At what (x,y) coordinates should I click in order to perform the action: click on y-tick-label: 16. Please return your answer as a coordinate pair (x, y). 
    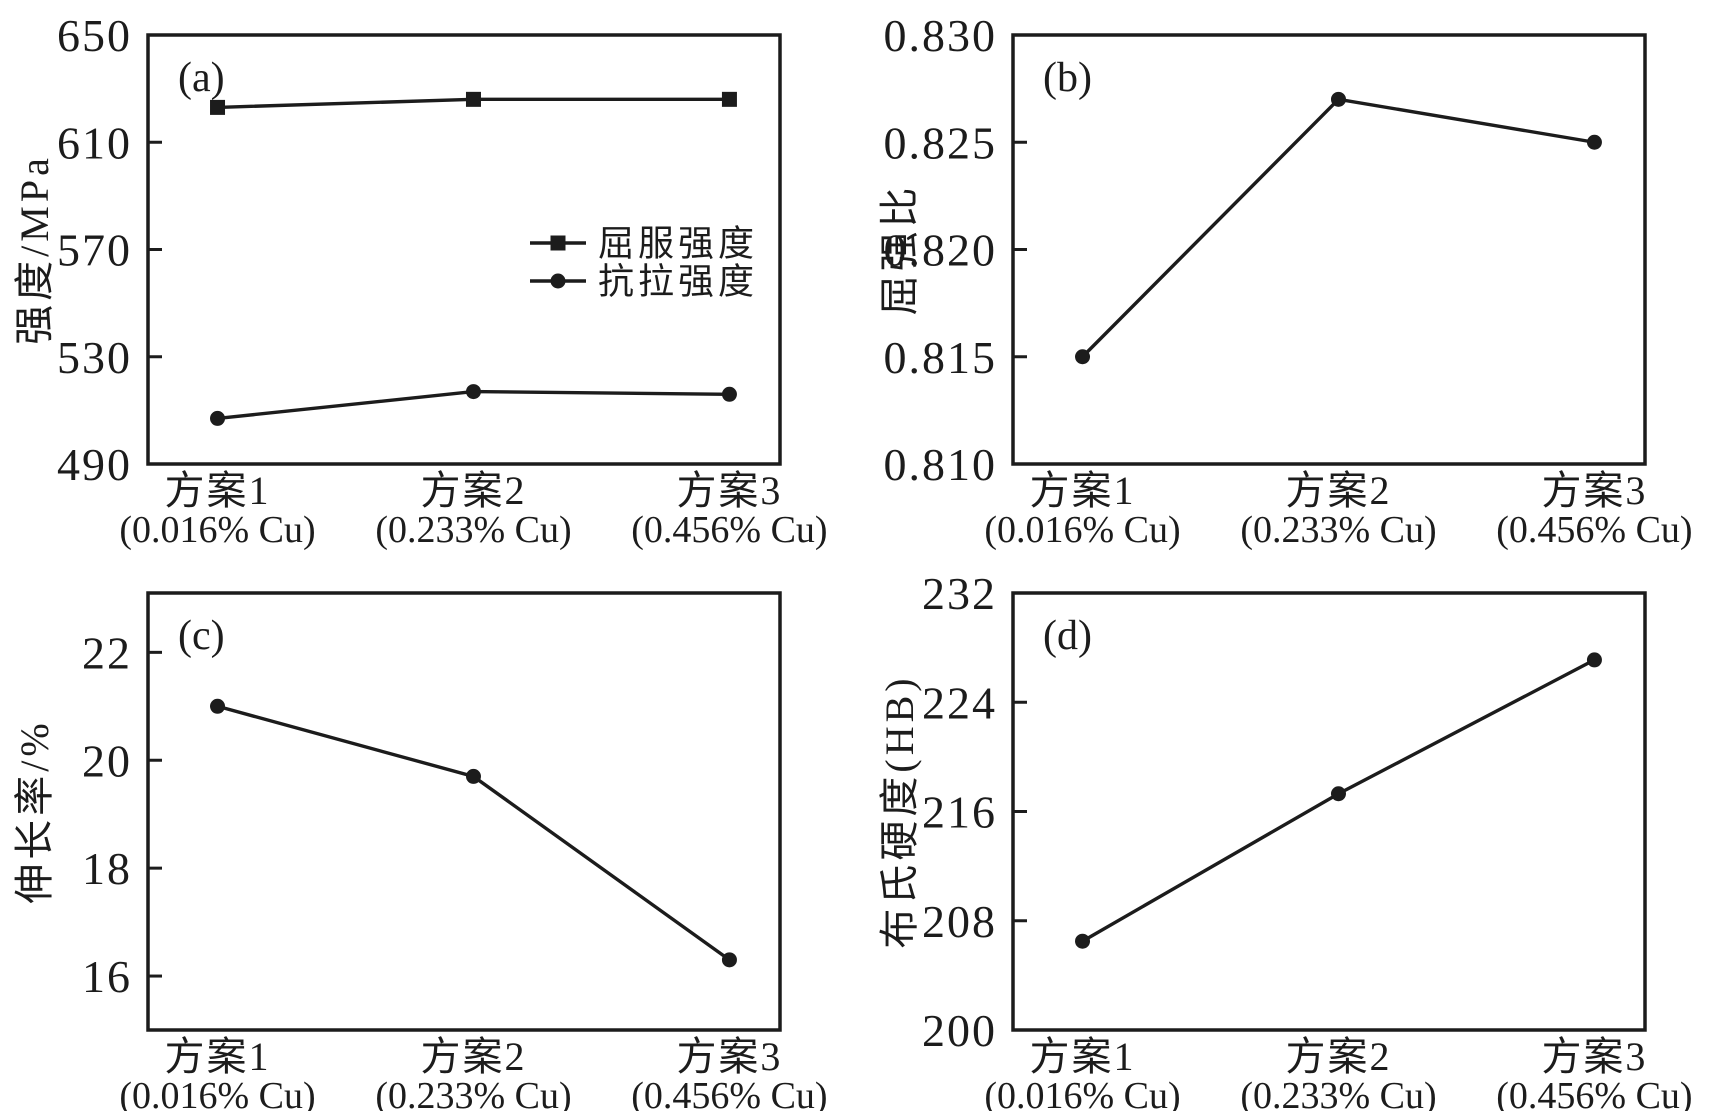
    Looking at the image, I should click on (107, 976).